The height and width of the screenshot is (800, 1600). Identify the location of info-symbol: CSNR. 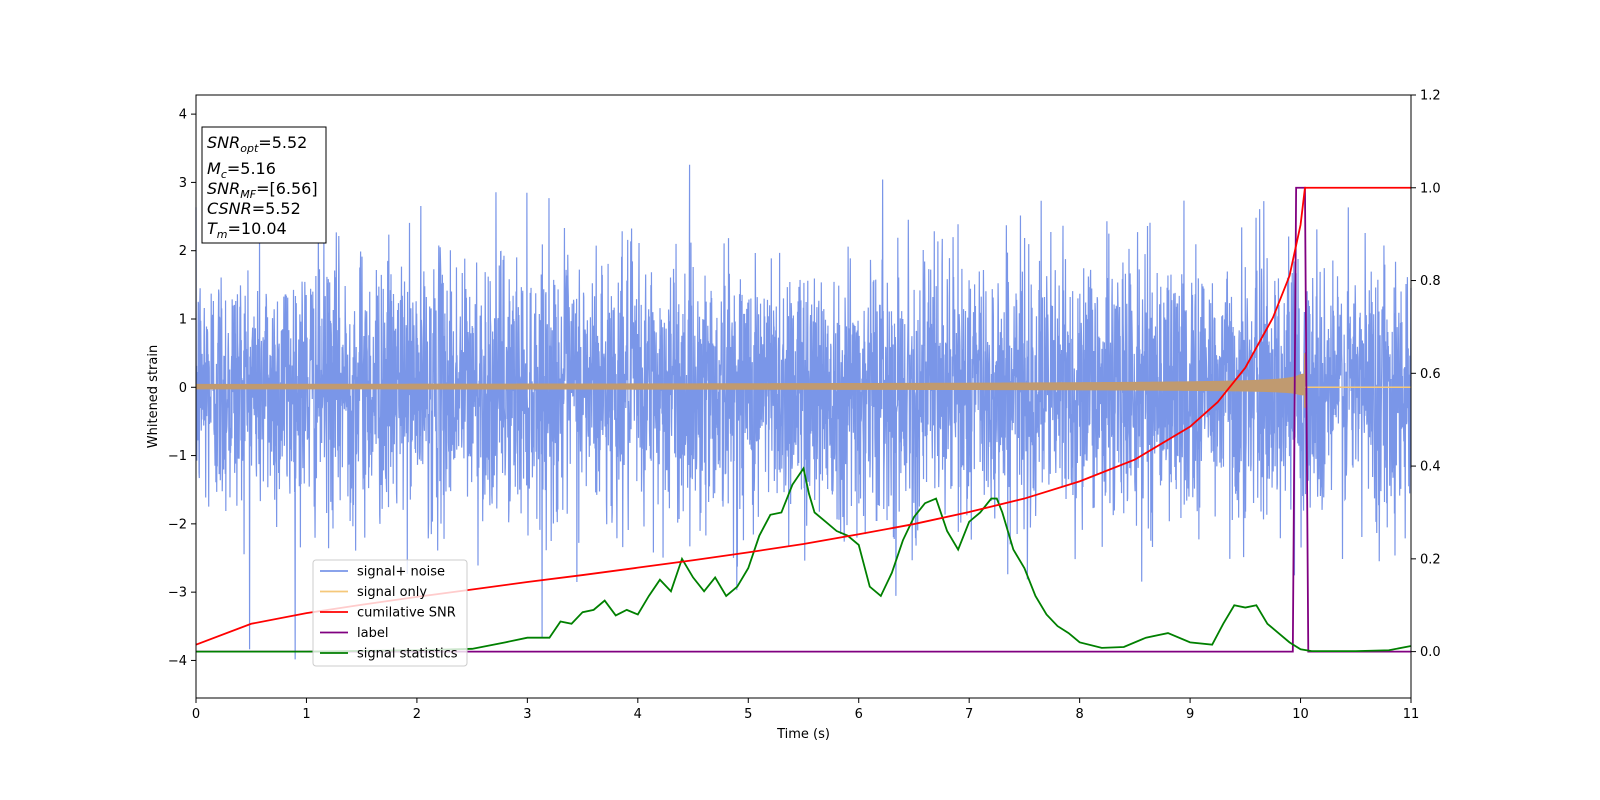
(229, 208).